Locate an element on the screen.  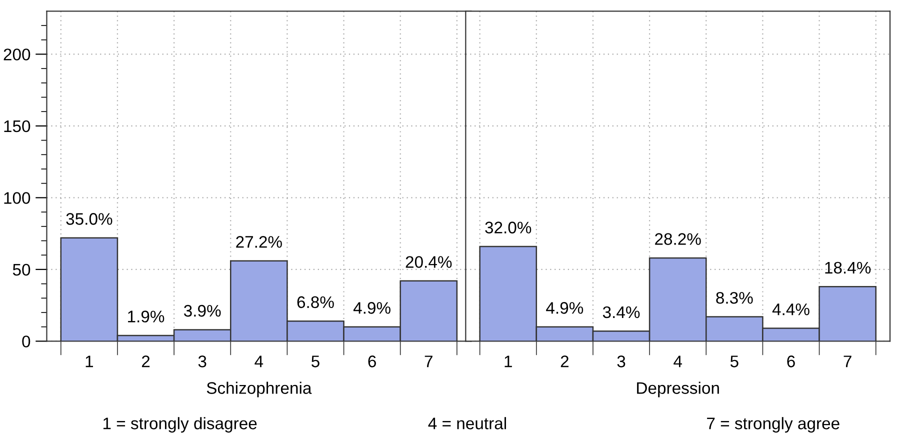
y-tick-label: 0 is located at coordinates (26, 342).